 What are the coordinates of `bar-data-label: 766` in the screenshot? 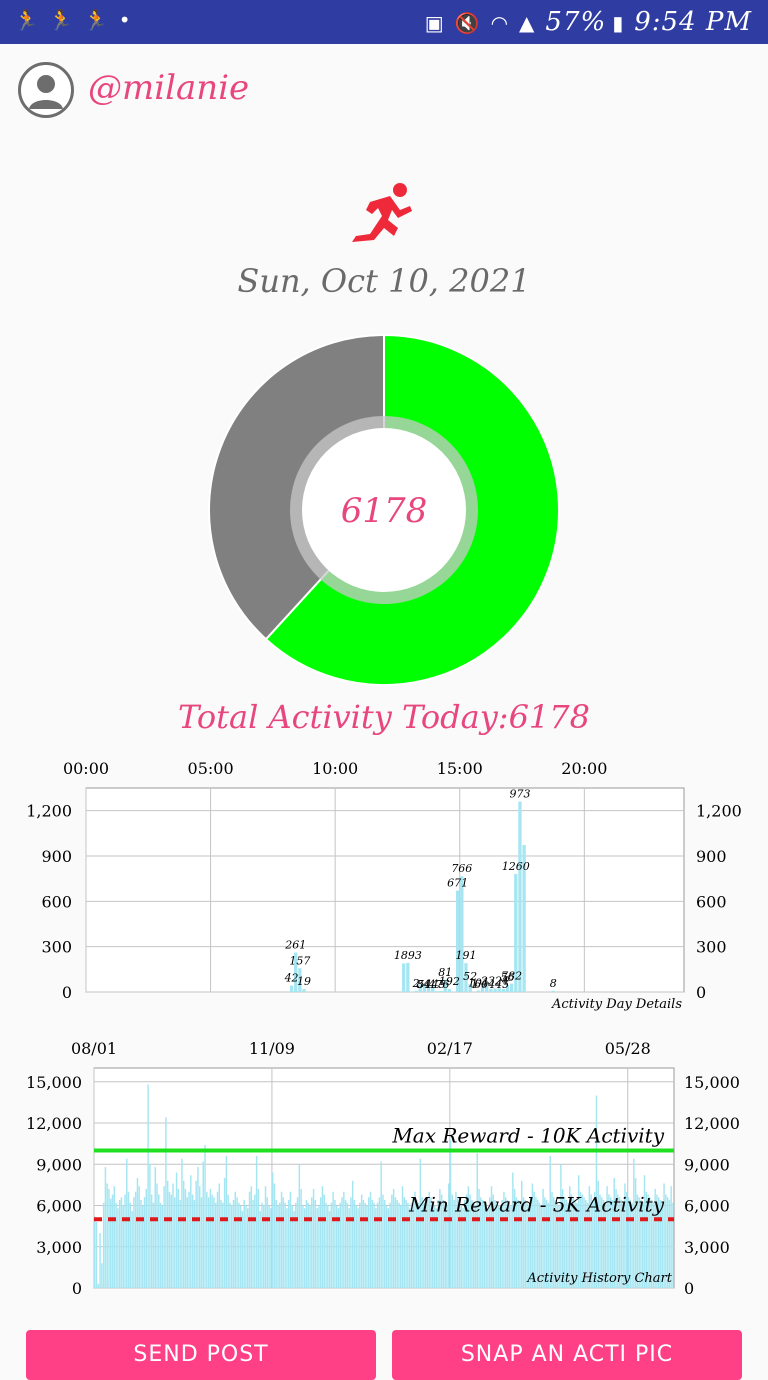 It's located at (461, 868).